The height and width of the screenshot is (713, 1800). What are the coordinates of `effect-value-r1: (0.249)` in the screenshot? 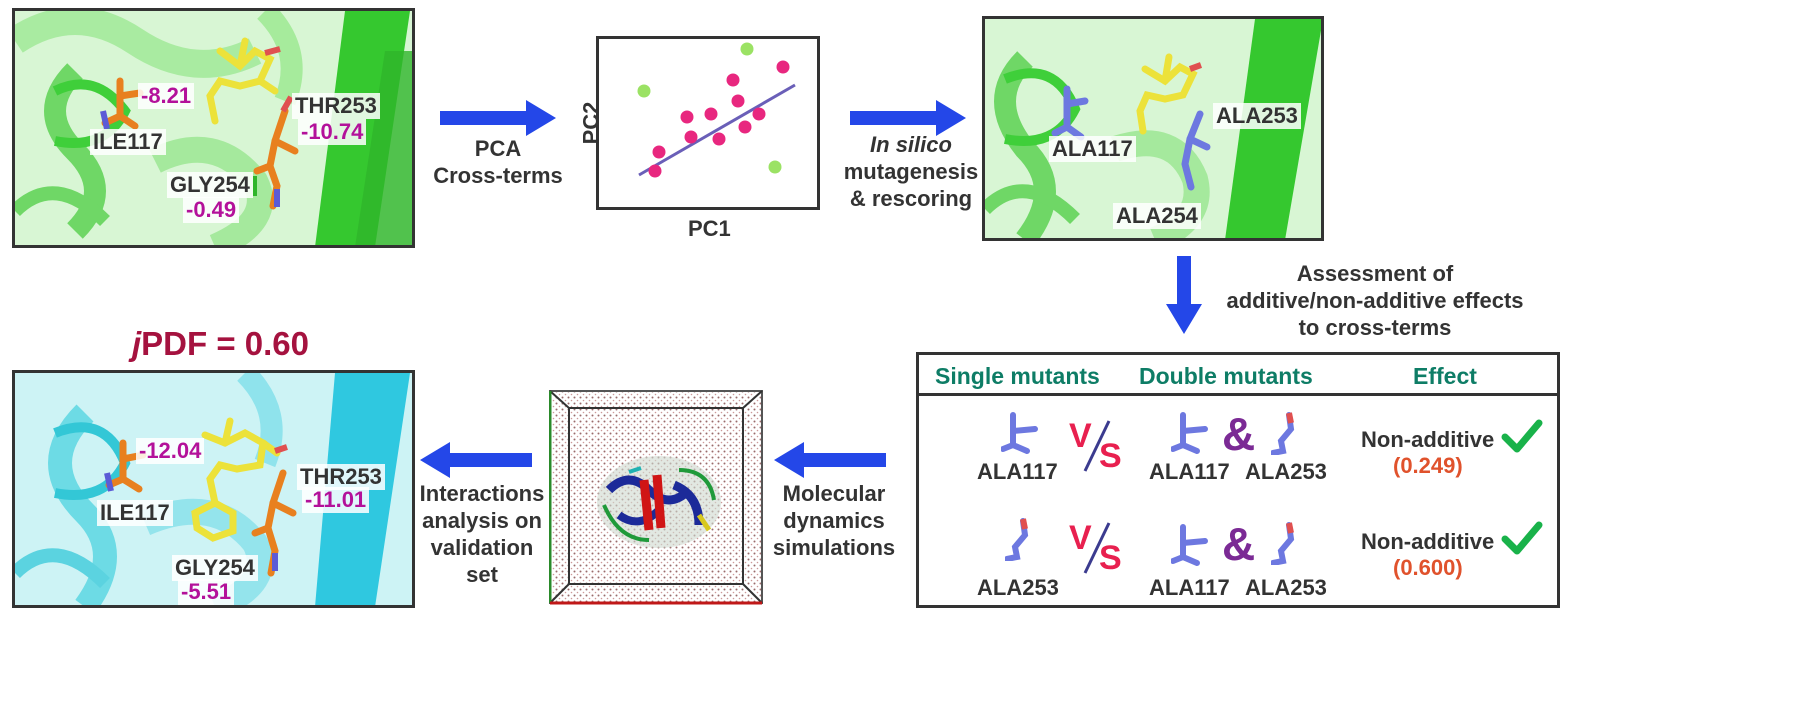 It's located at (1428, 465).